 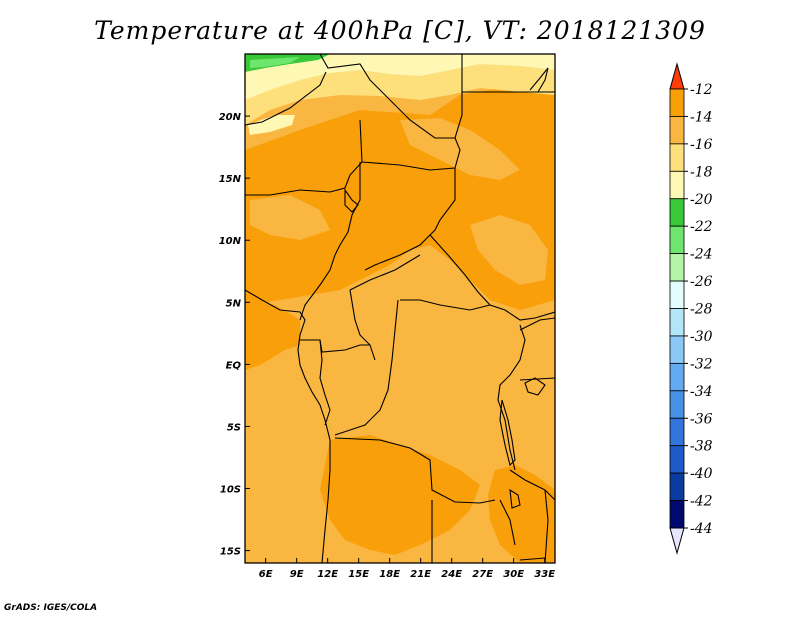 I want to click on y-axis: 20N 15N 10N 5N EQ 5S 10S 15S, so click(x=234, y=335).